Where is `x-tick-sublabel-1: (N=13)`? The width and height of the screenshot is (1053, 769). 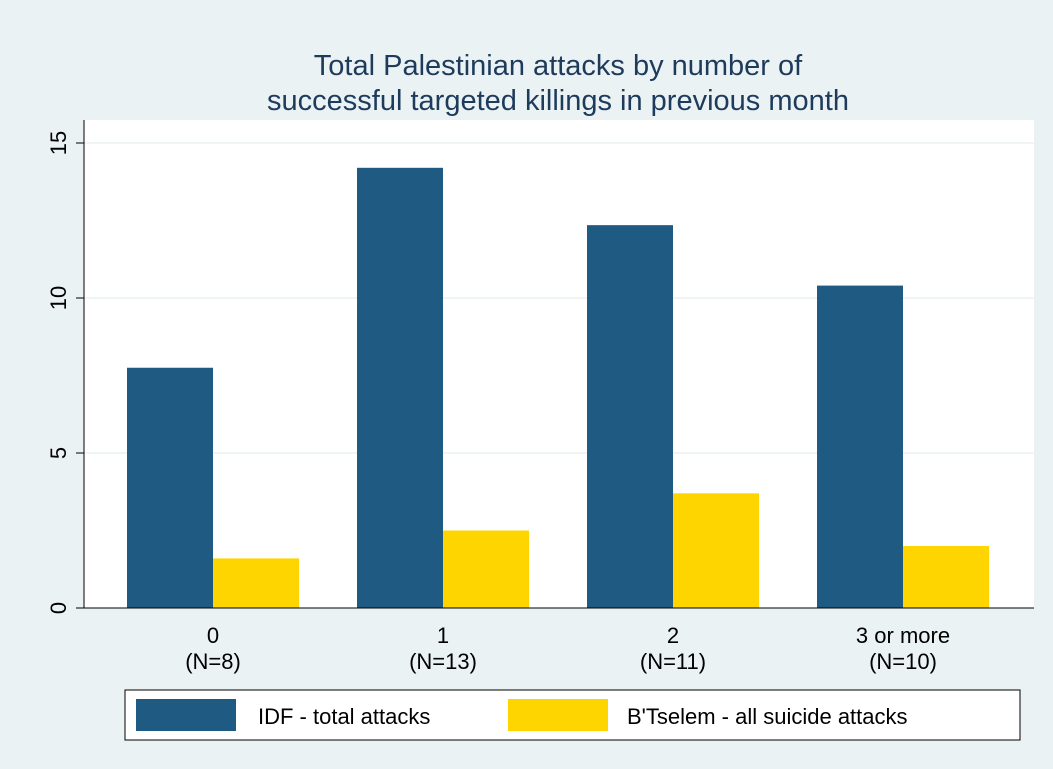 x-tick-sublabel-1: (N=13) is located at coordinates (443, 661).